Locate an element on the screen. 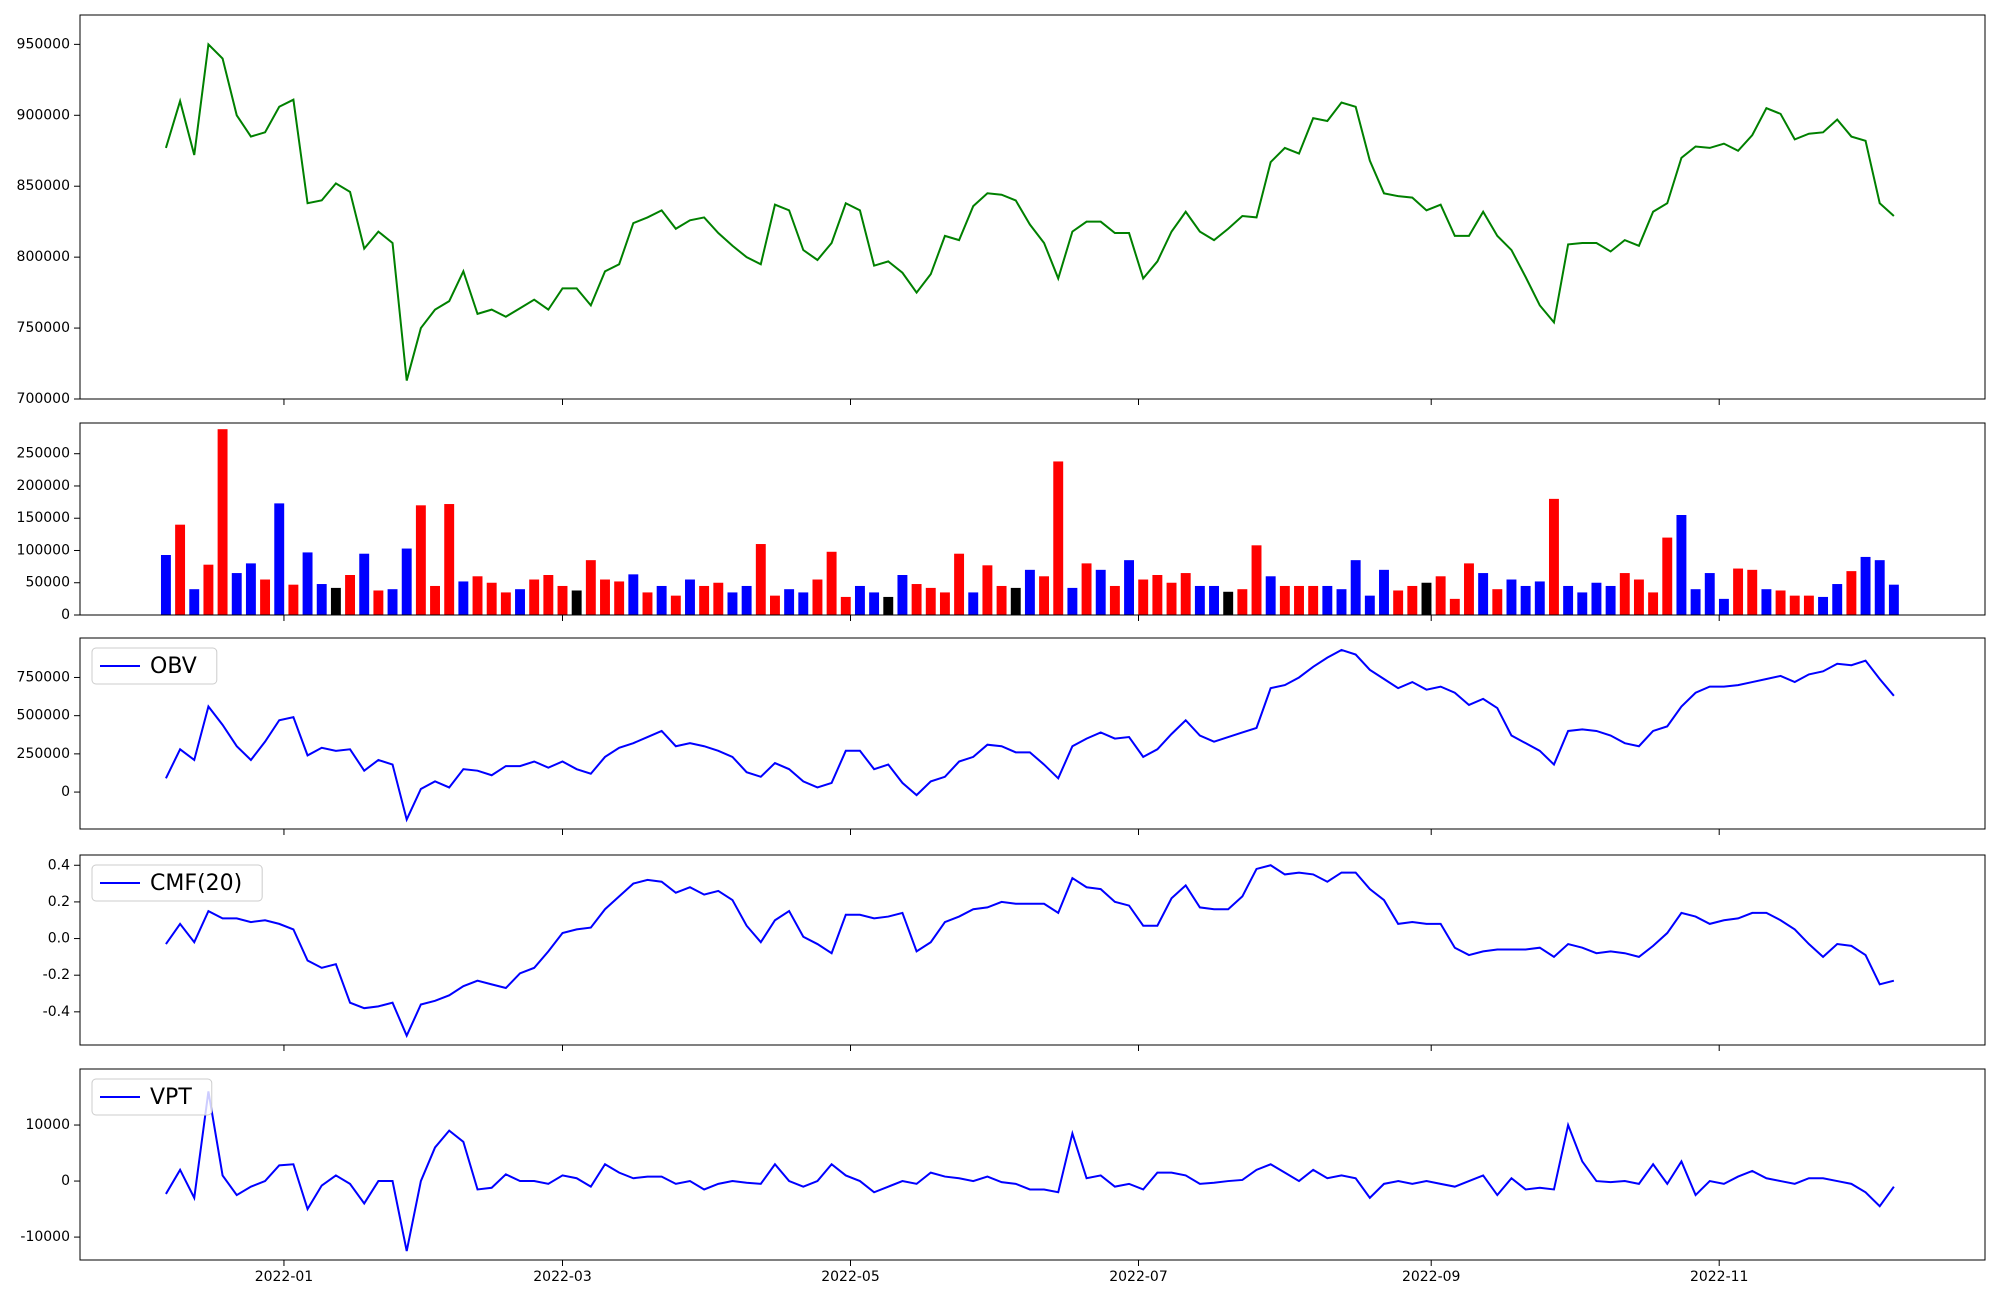  y-tick-label: 800000 is located at coordinates (43, 257).